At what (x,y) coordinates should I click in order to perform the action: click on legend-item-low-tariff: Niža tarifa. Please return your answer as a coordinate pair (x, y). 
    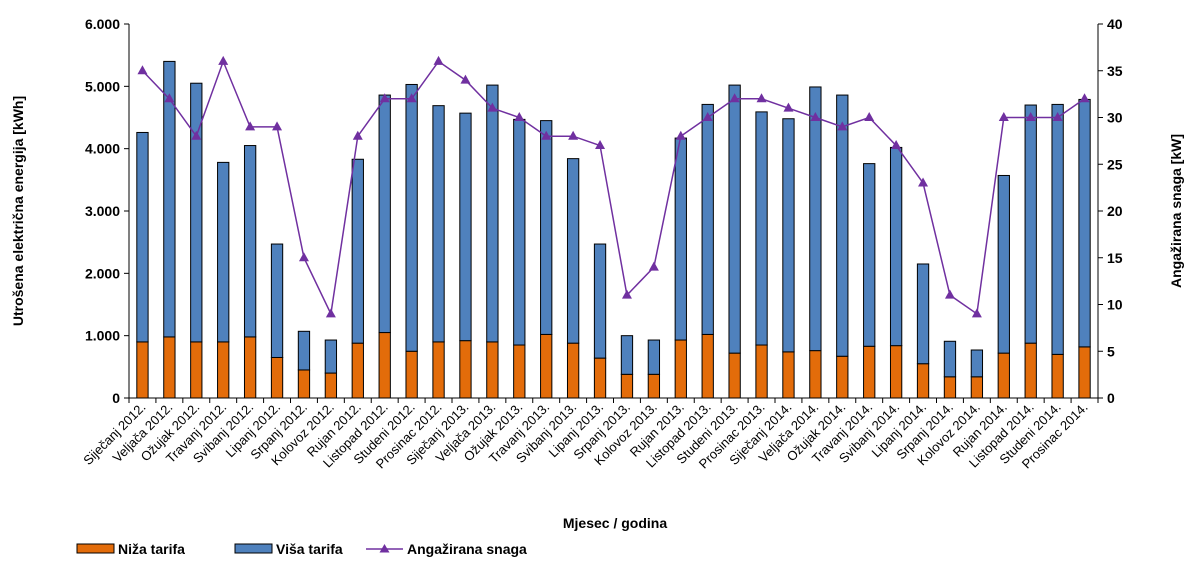
    Looking at the image, I should click on (130, 549).